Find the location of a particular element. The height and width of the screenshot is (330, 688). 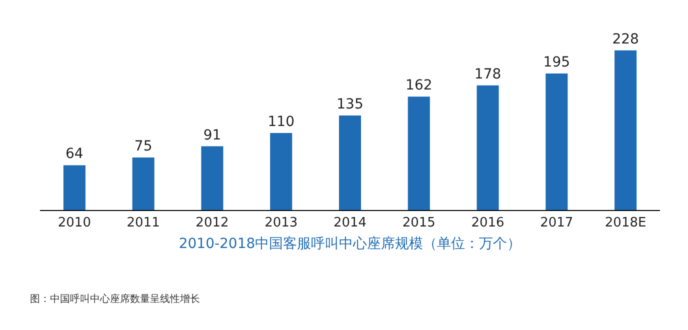

data-label: 195 is located at coordinates (556, 62).